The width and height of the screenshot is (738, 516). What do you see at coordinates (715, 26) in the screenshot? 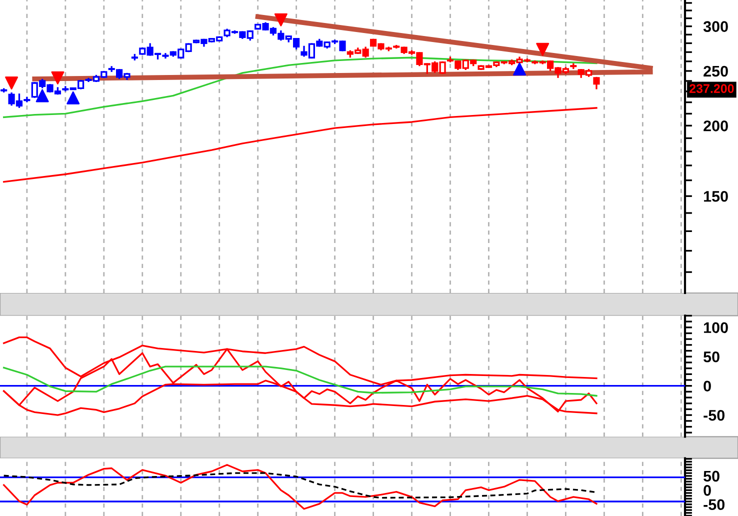
I see `y-tick-label: 300` at bounding box center [715, 26].